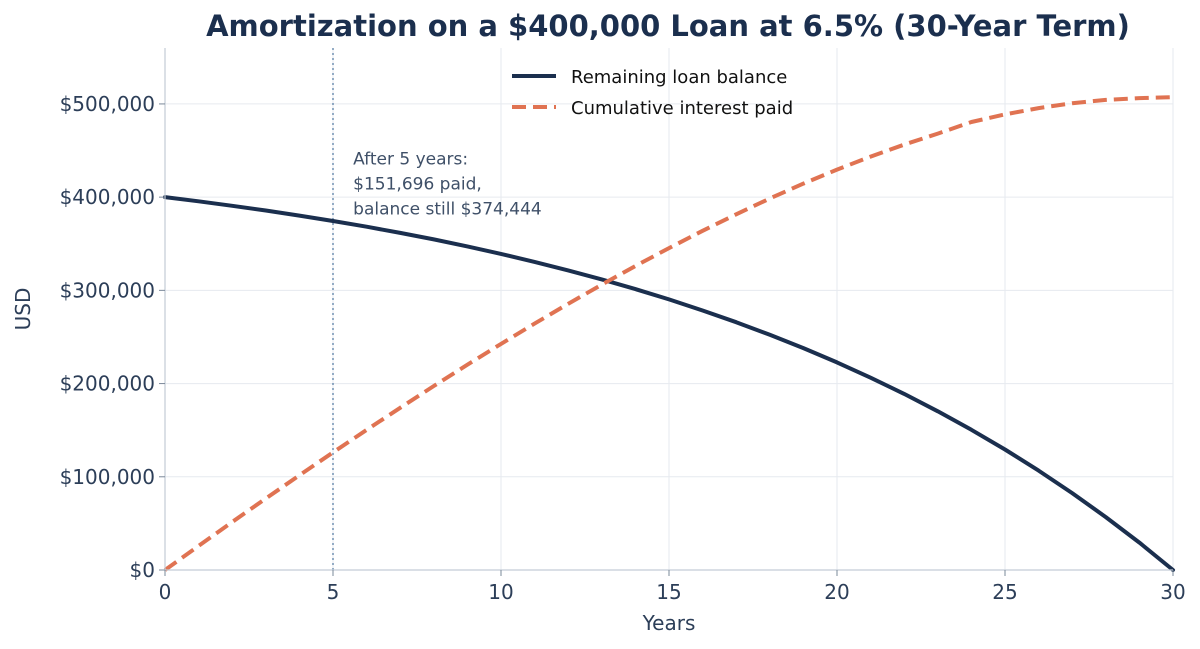  I want to click on x-tick-label: 0, so click(165, 592).